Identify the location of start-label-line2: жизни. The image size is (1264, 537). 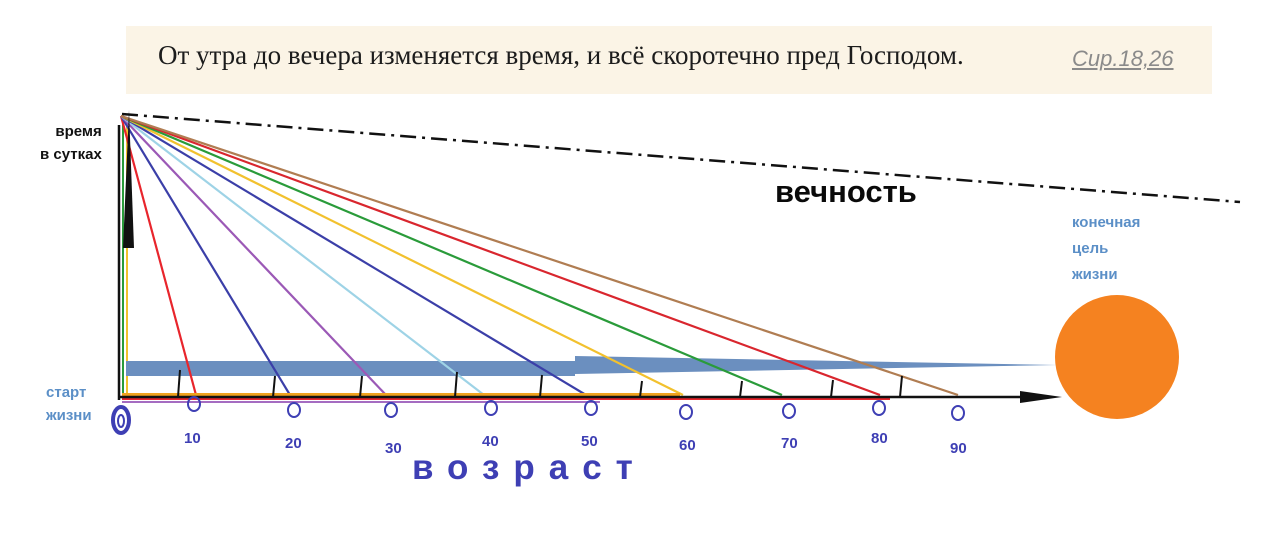
(69, 415).